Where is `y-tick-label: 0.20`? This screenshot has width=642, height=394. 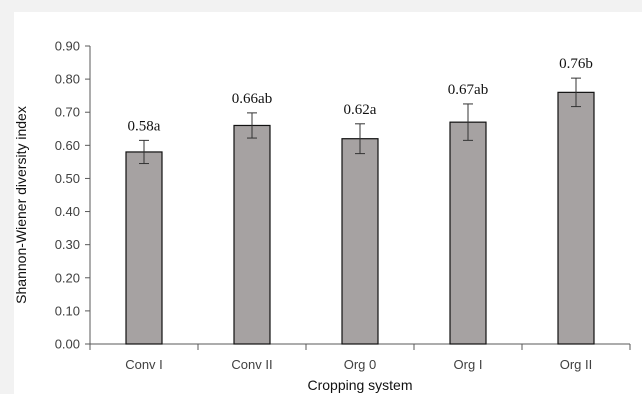
y-tick-label: 0.20 is located at coordinates (67, 277).